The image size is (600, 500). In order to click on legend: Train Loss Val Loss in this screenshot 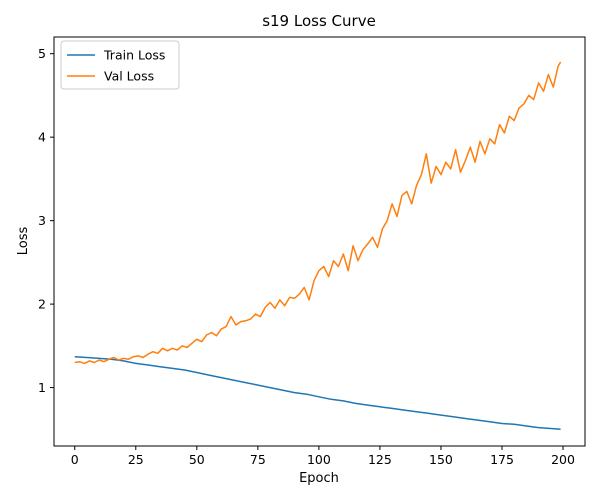, I will do `click(120, 65)`.